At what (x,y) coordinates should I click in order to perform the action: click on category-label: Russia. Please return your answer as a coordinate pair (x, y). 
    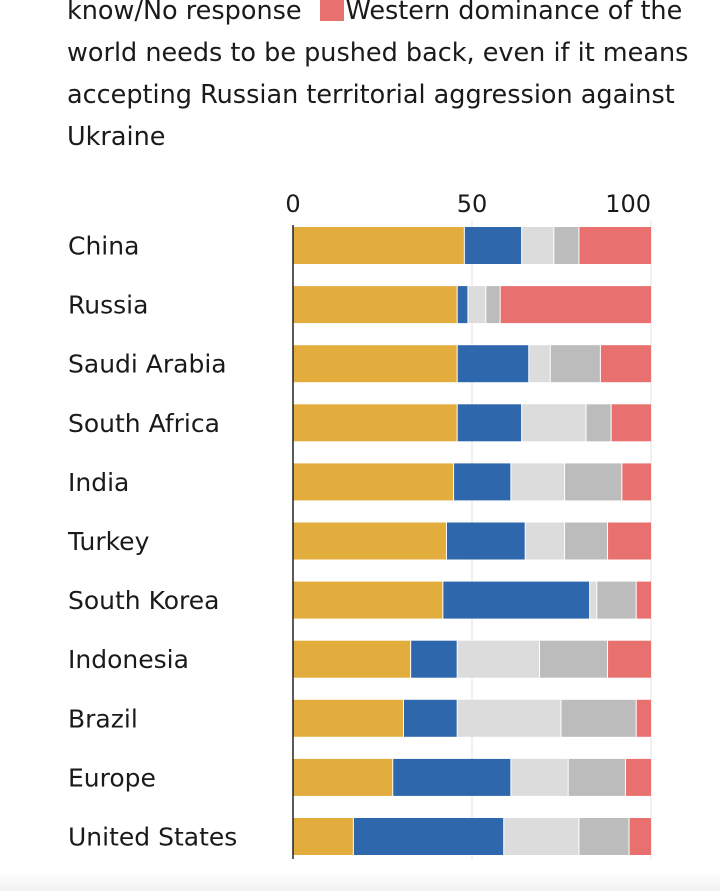
    Looking at the image, I should click on (108, 305).